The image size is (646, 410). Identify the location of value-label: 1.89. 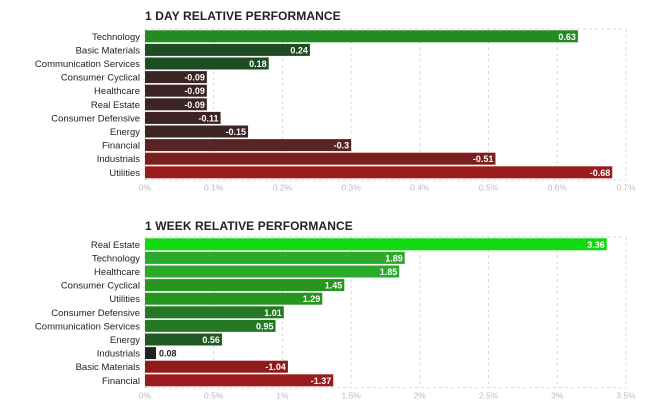
(394, 258).